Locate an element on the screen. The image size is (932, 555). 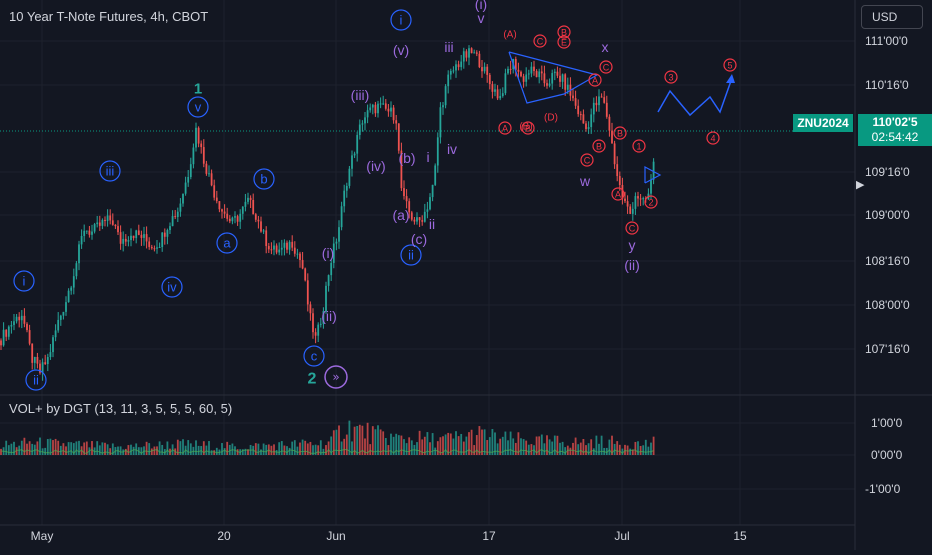
scale-arrow-icon: ▶ is located at coordinates (860, 185).